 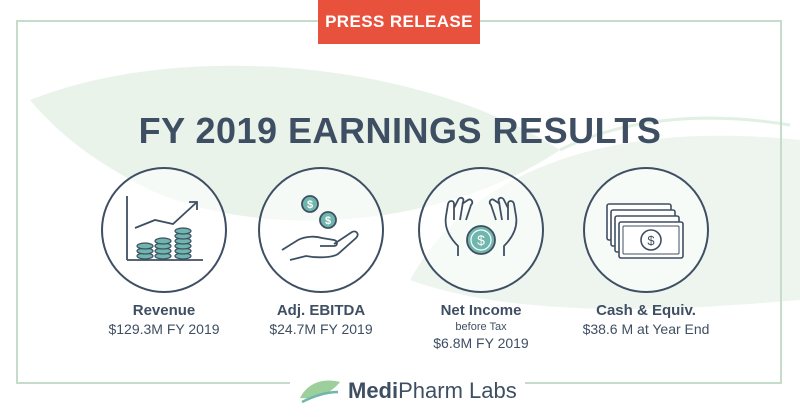 What do you see at coordinates (481, 310) in the screenshot?
I see `metric-label: Net Income` at bounding box center [481, 310].